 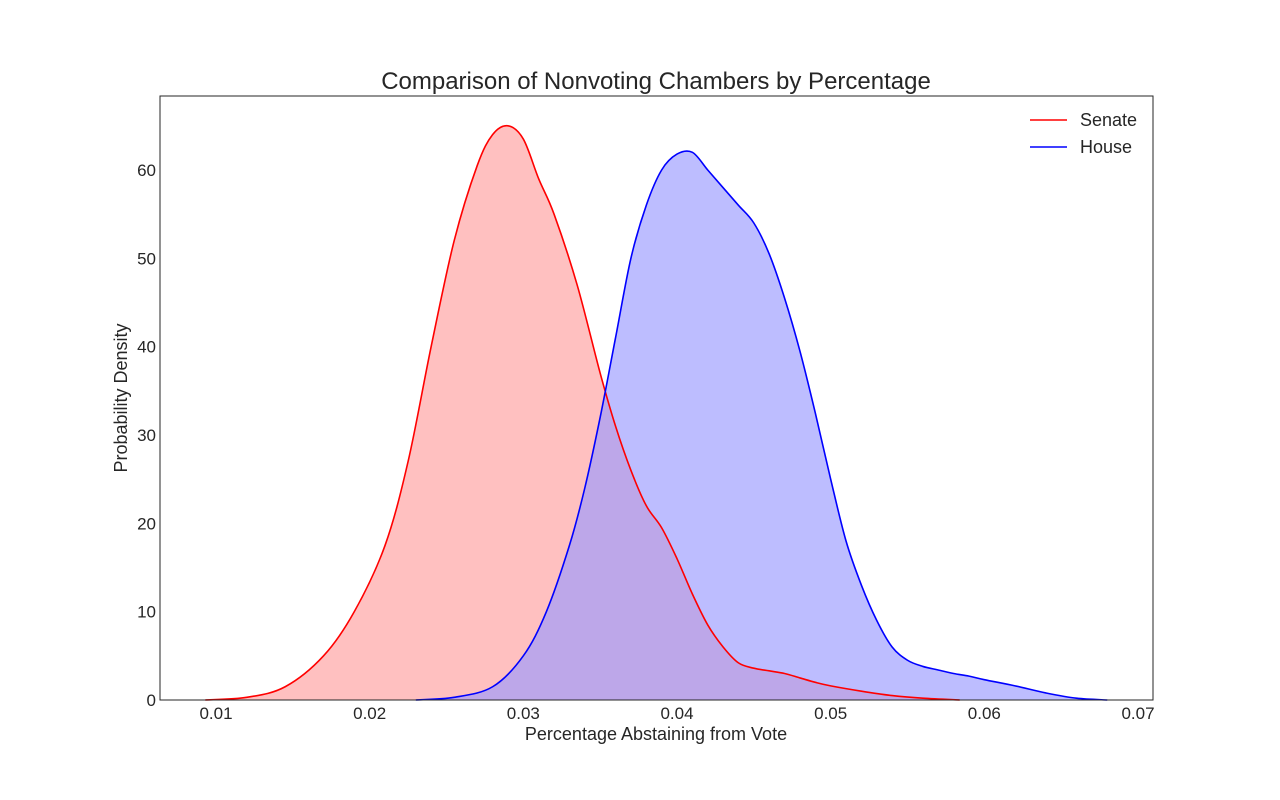 I want to click on y-axis-label: Probability Density, so click(x=121, y=397).